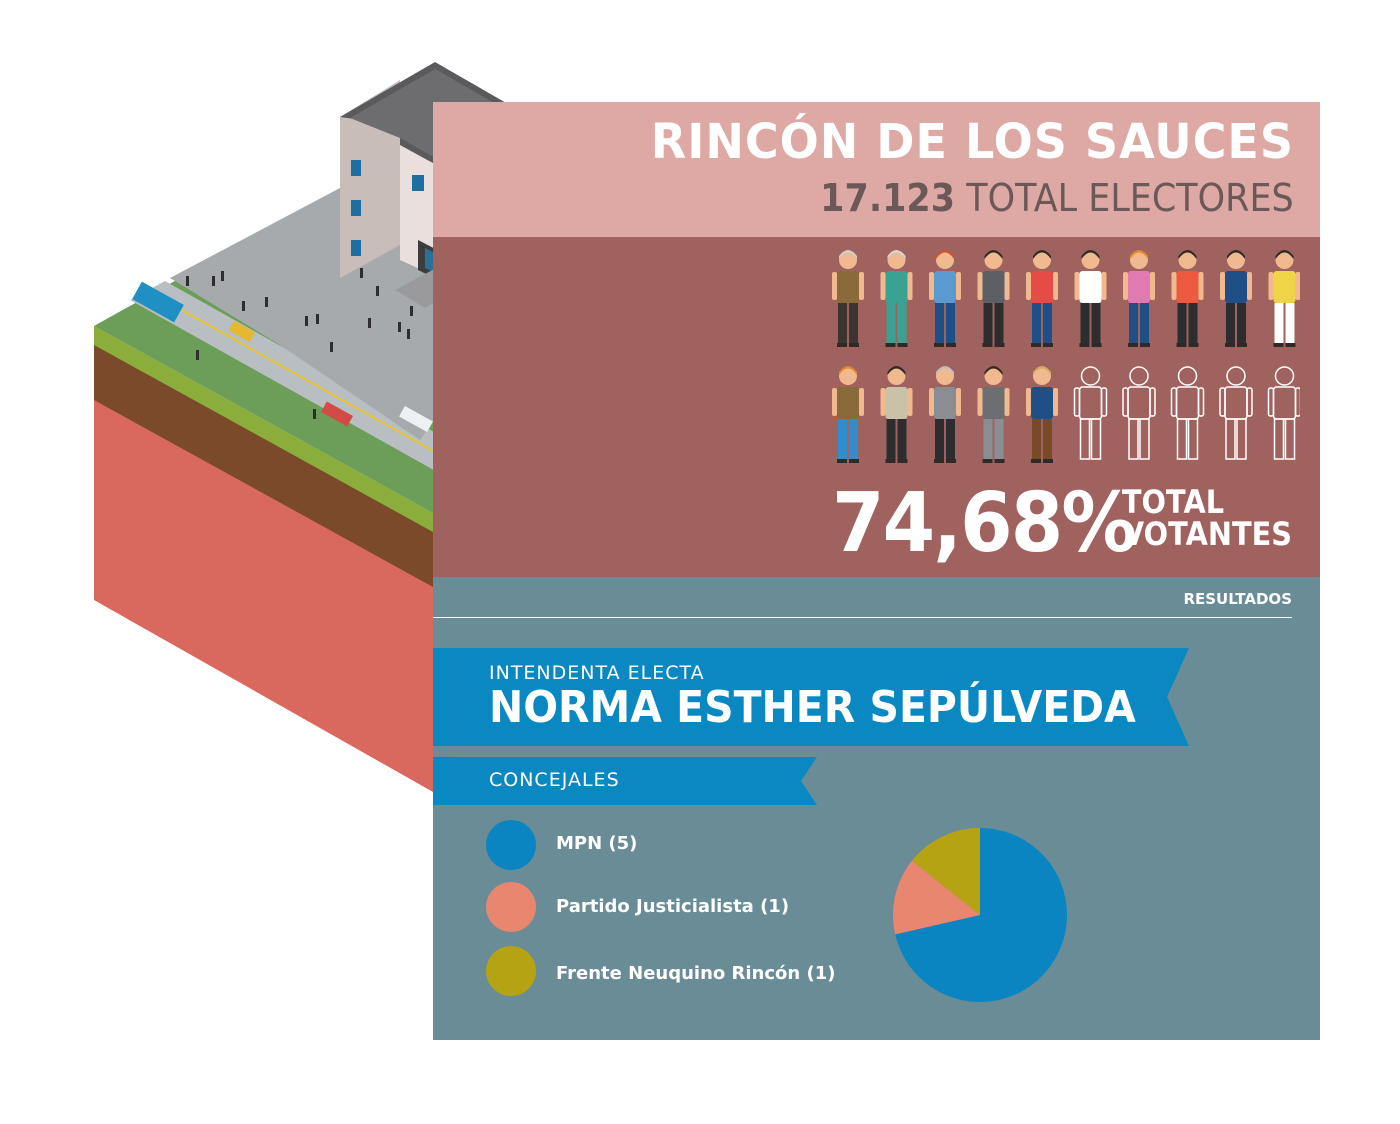  What do you see at coordinates (511, 907) in the screenshot?
I see `legend-swatch-pj` at bounding box center [511, 907].